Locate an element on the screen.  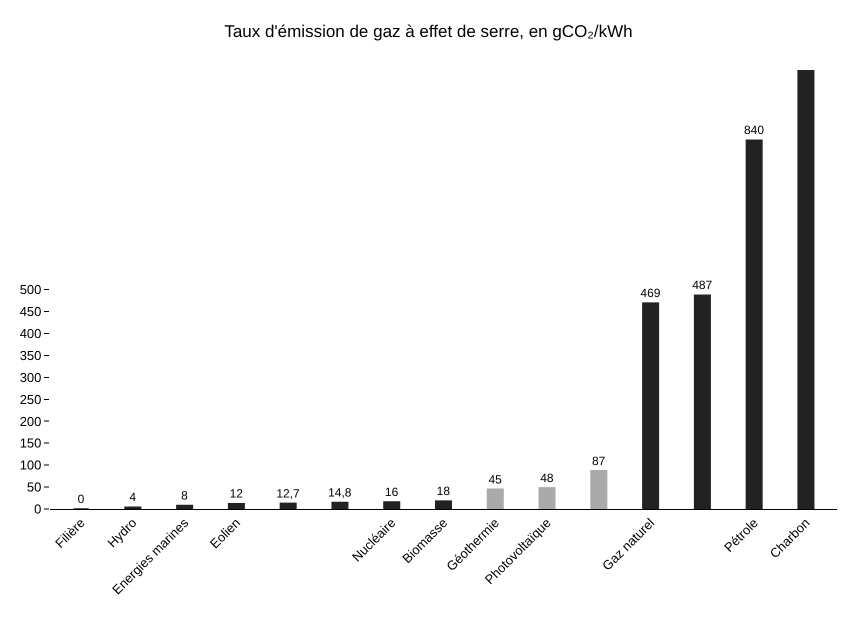
data-label: 87 is located at coordinates (599, 461).